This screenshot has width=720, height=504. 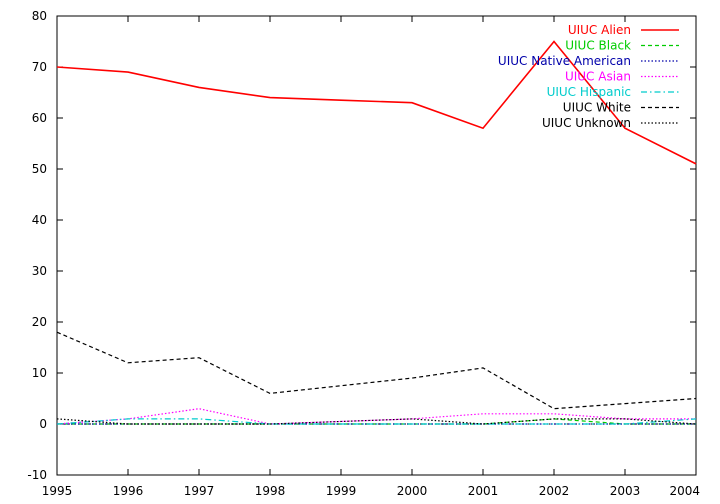 What do you see at coordinates (598, 46) in the screenshot?
I see `legend-label: UIUC Black` at bounding box center [598, 46].